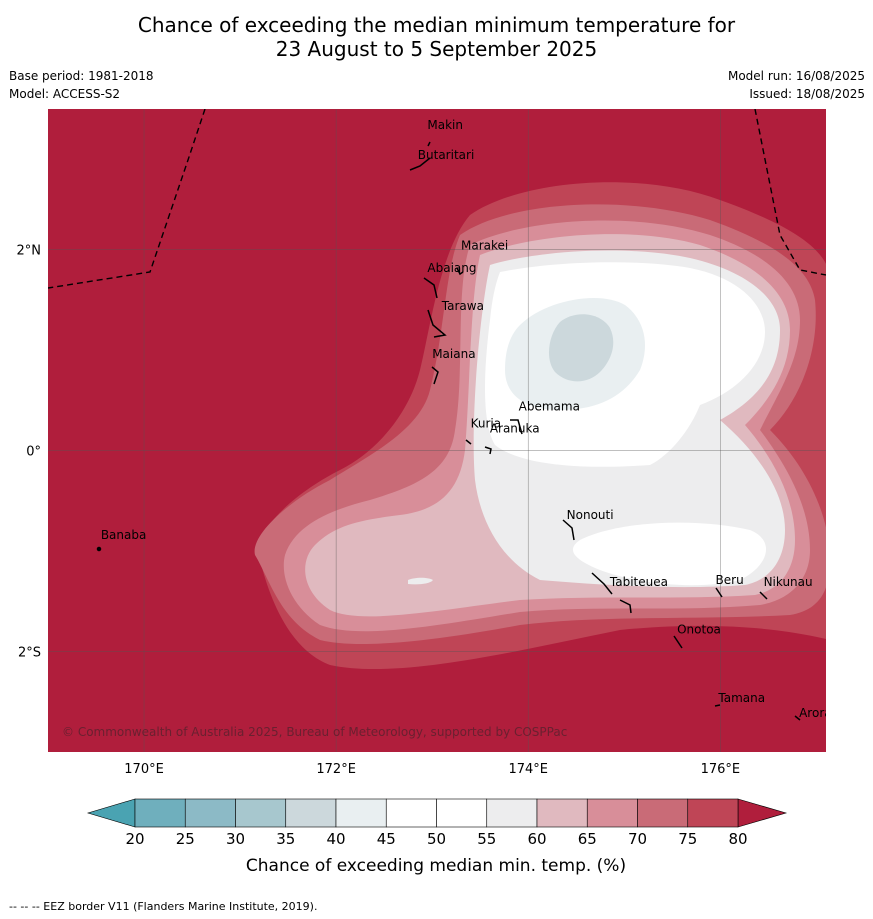  What do you see at coordinates (436, 839) in the screenshot?
I see `colorbar-tick-label: 50` at bounding box center [436, 839].